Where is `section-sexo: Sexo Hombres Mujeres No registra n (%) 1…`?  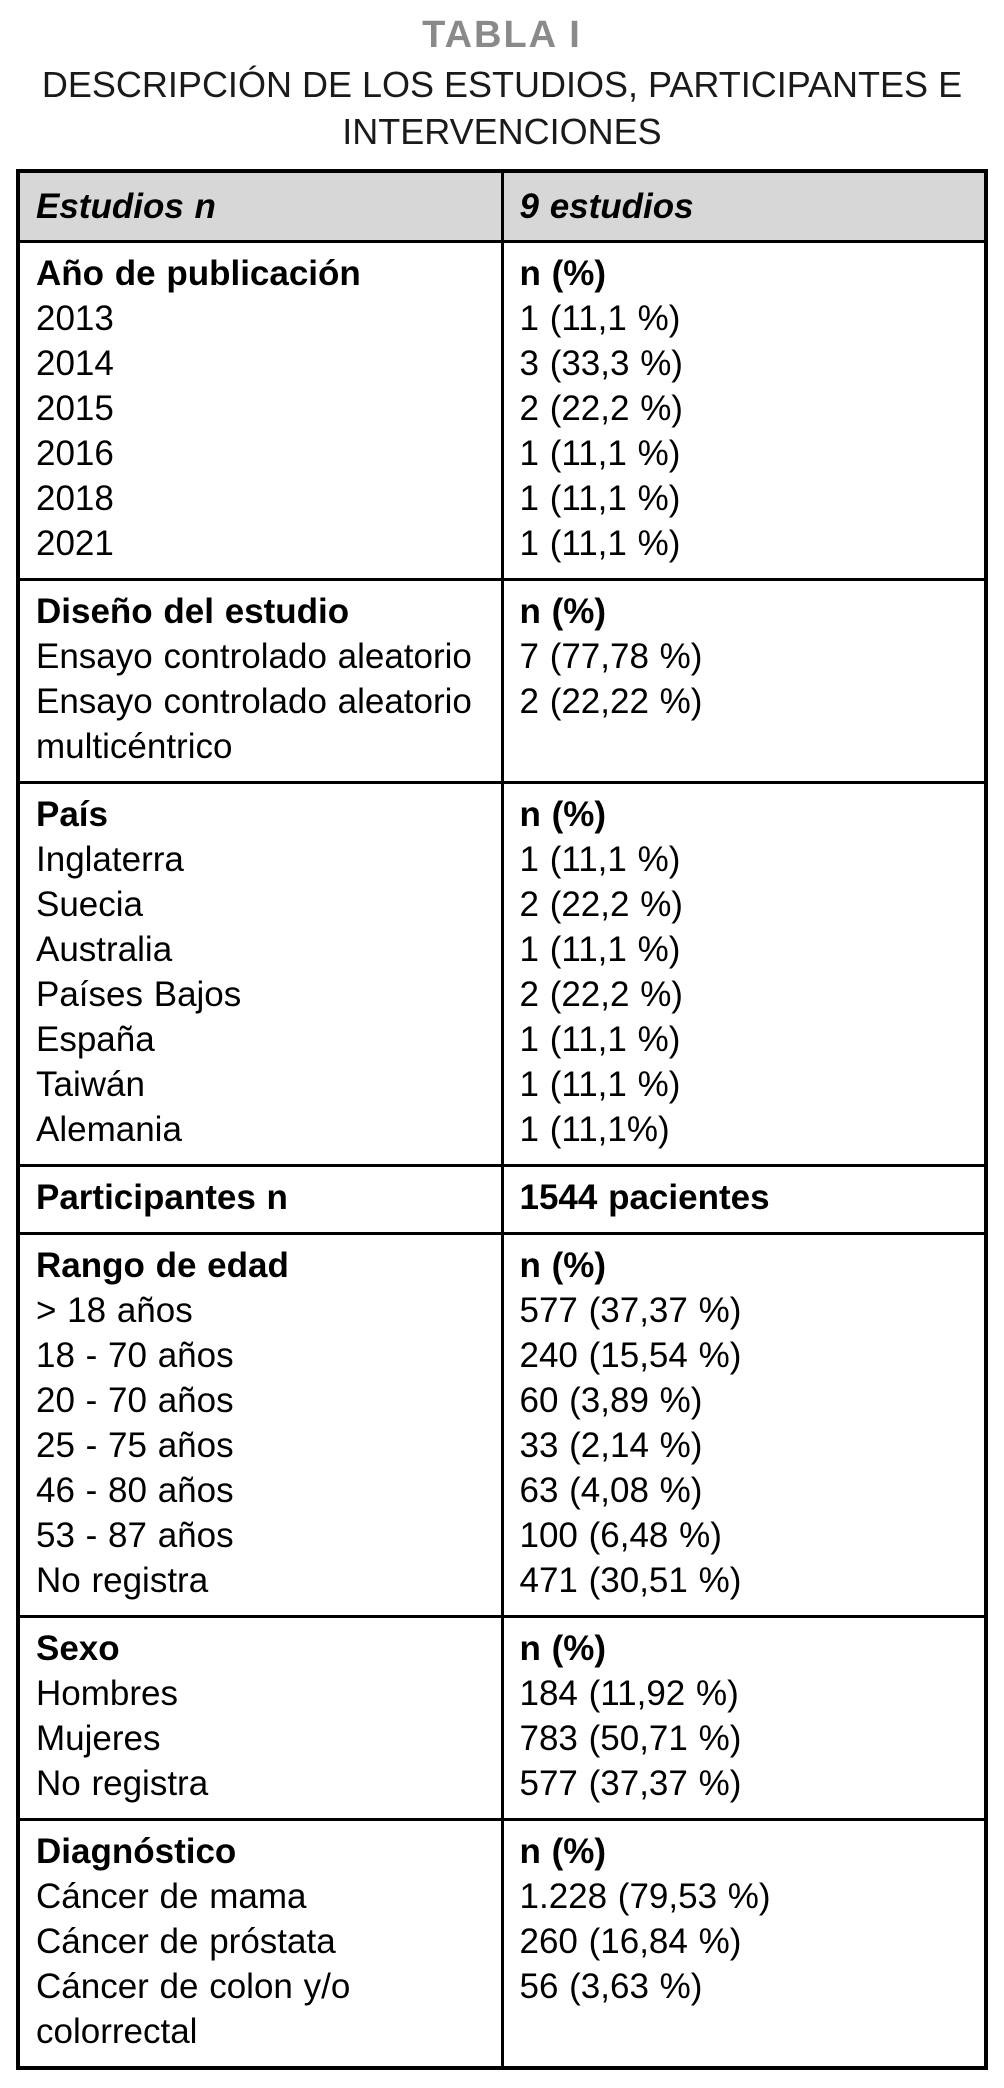 section-sexo: Sexo Hombres Mujeres No registra n (%) 1… is located at coordinates (502, 1718).